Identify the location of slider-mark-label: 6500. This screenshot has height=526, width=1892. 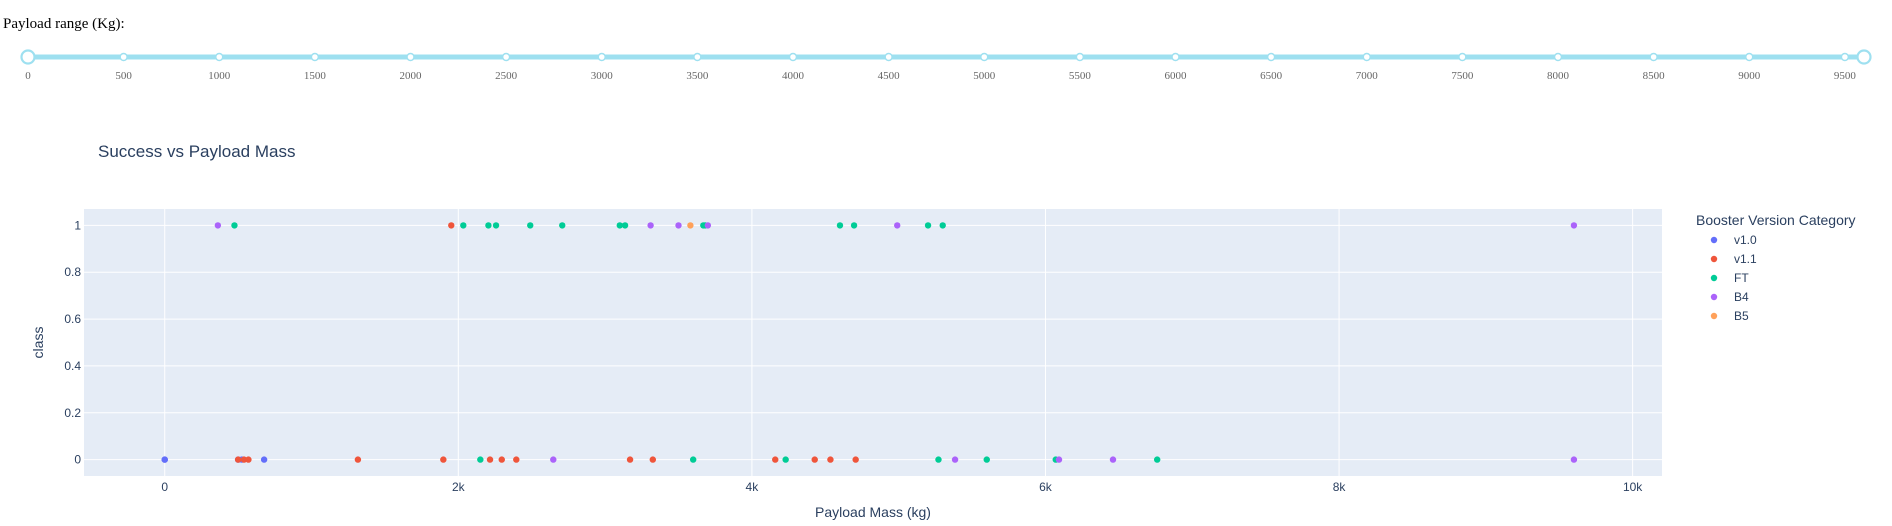
(1271, 75).